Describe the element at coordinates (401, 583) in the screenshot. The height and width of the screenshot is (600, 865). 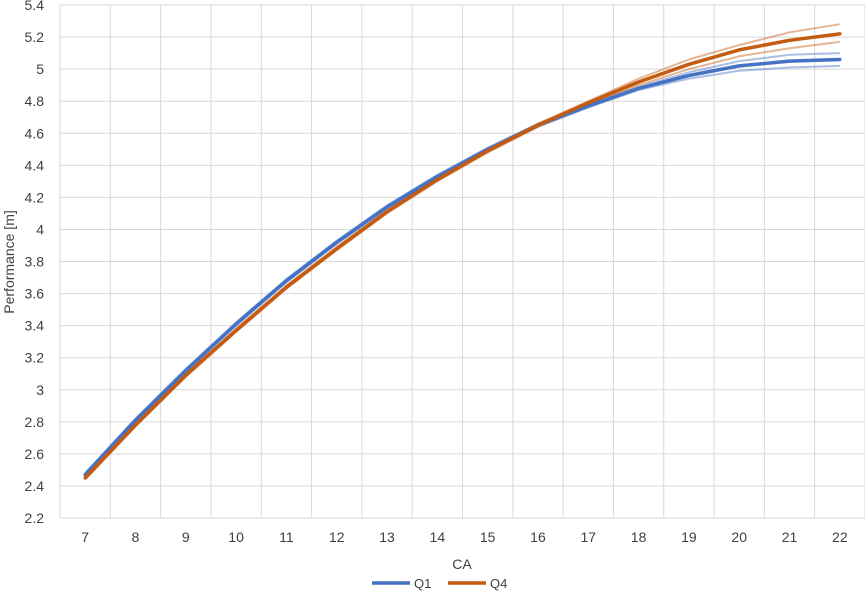
I see `legend-item-q1: Q1` at that location.